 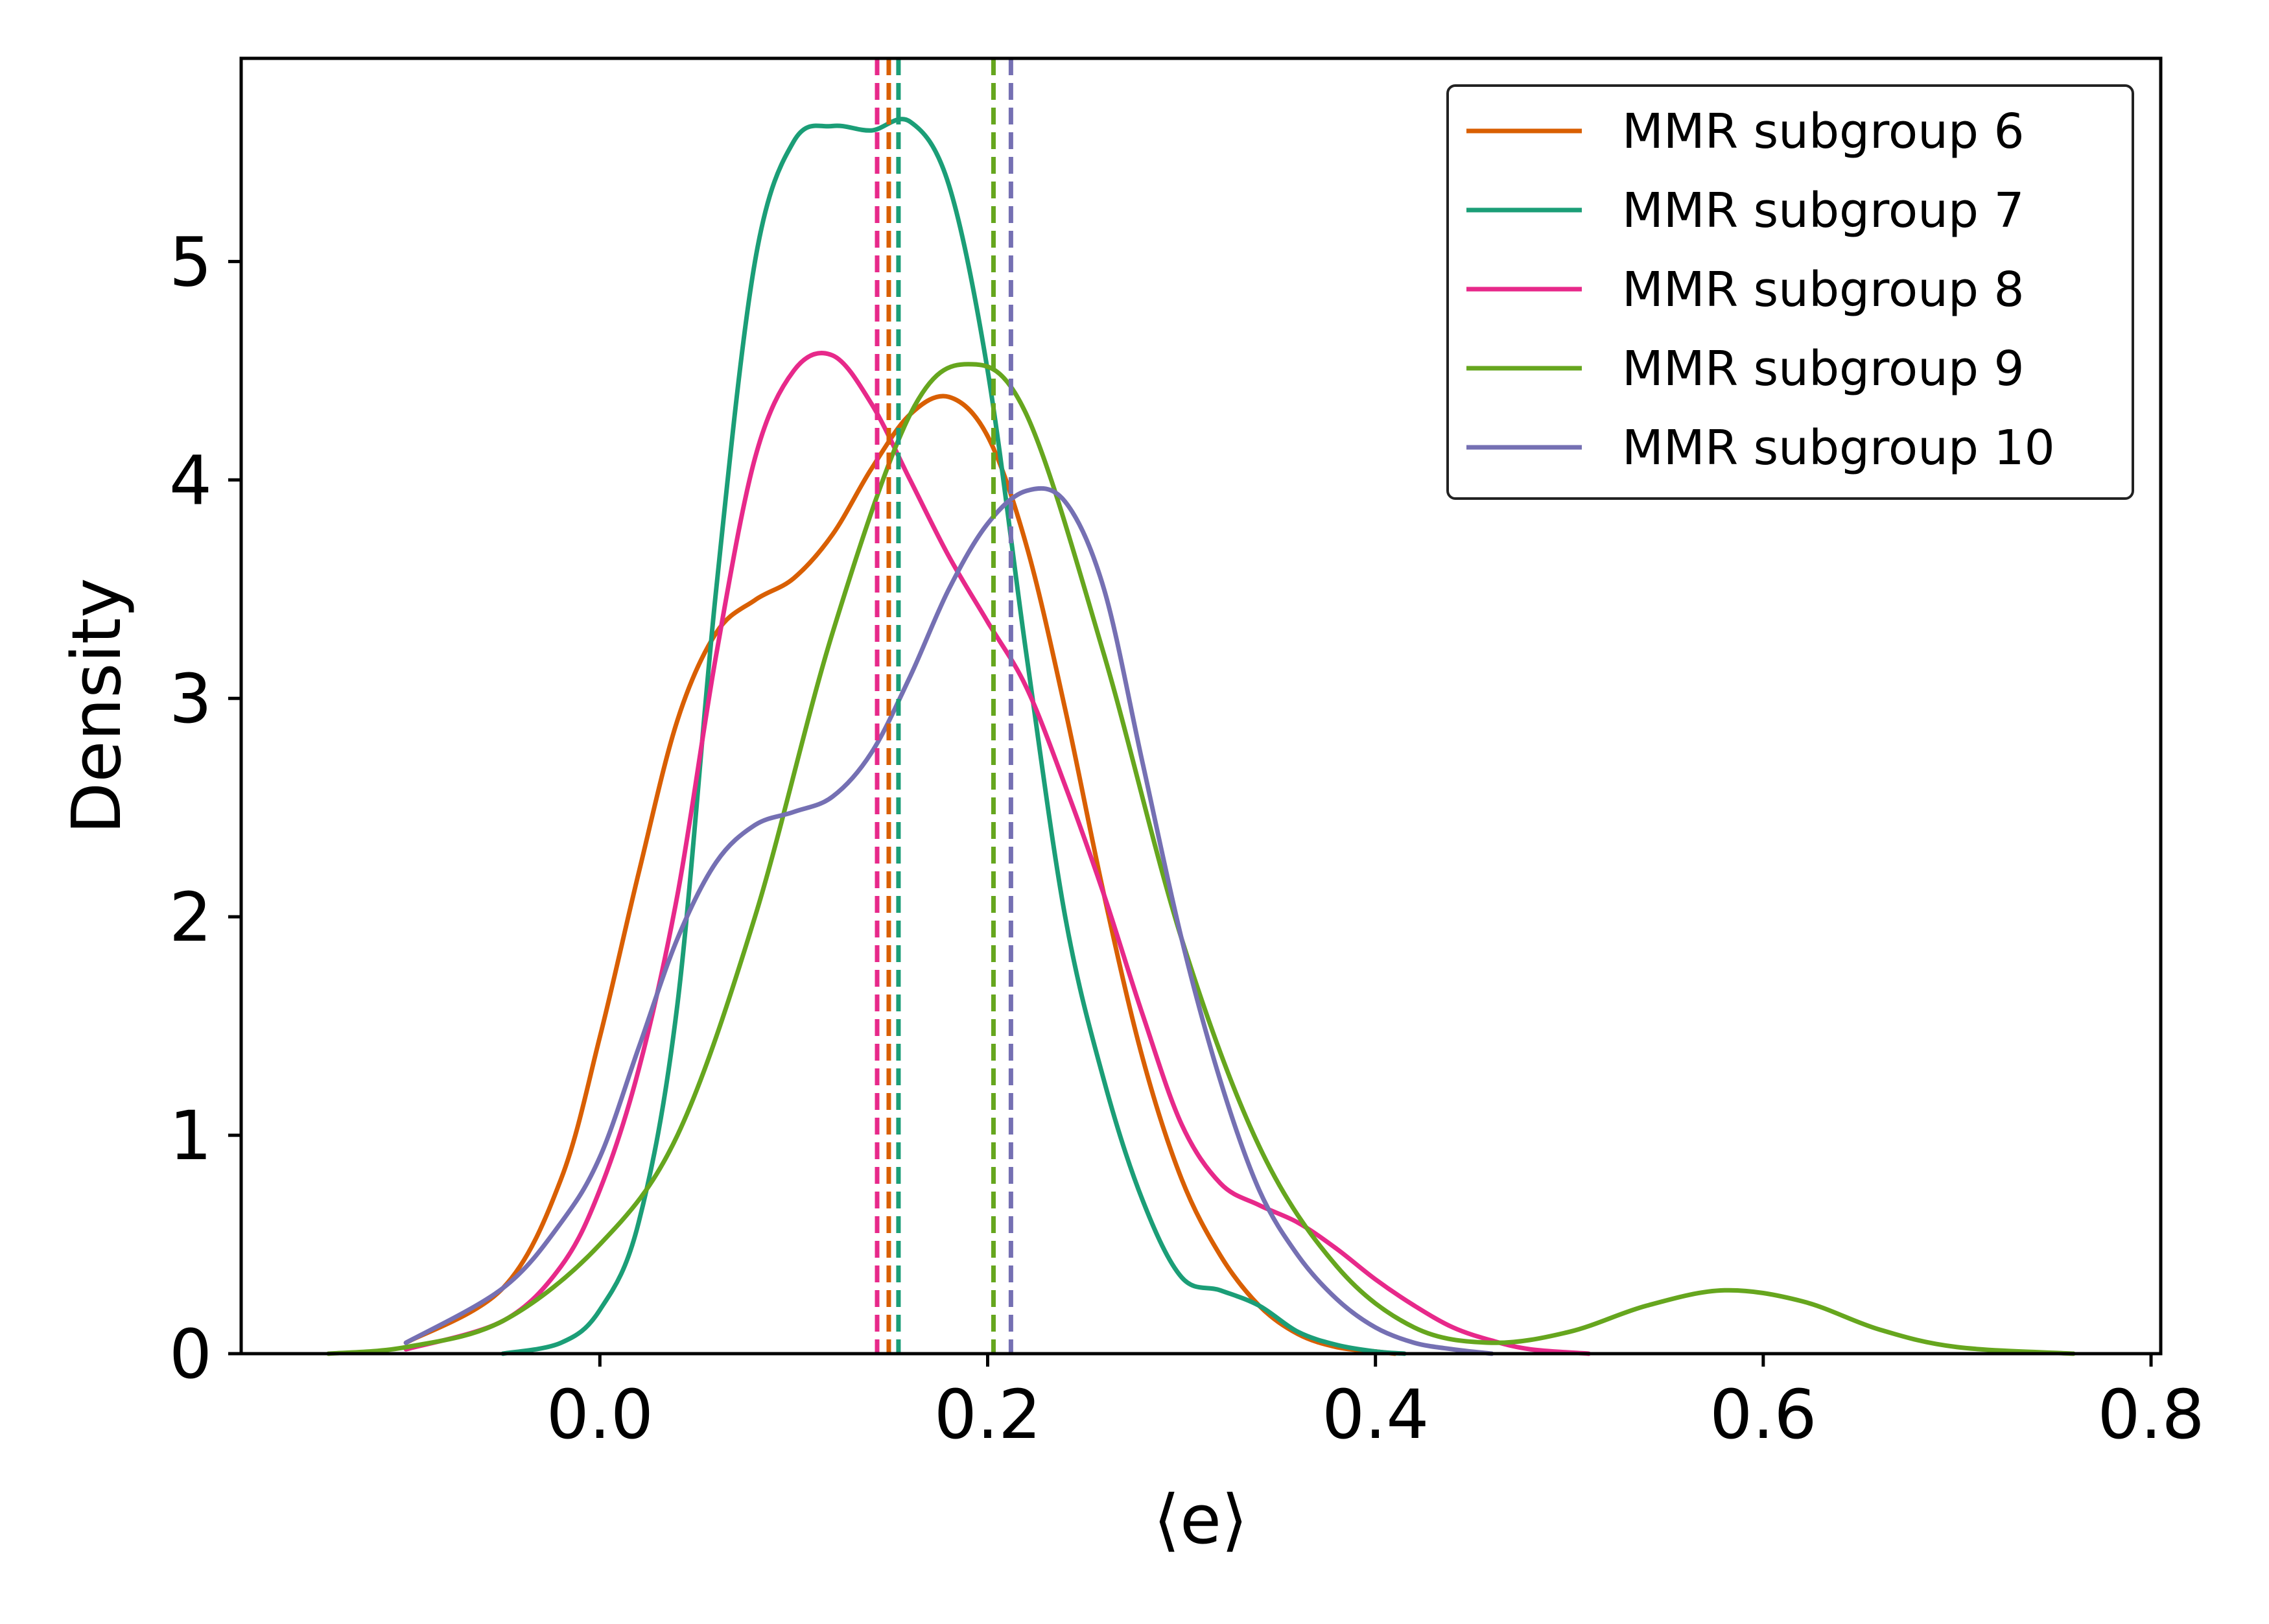 What do you see at coordinates (600, 1415) in the screenshot?
I see `x-tick-label: 0.0` at bounding box center [600, 1415].